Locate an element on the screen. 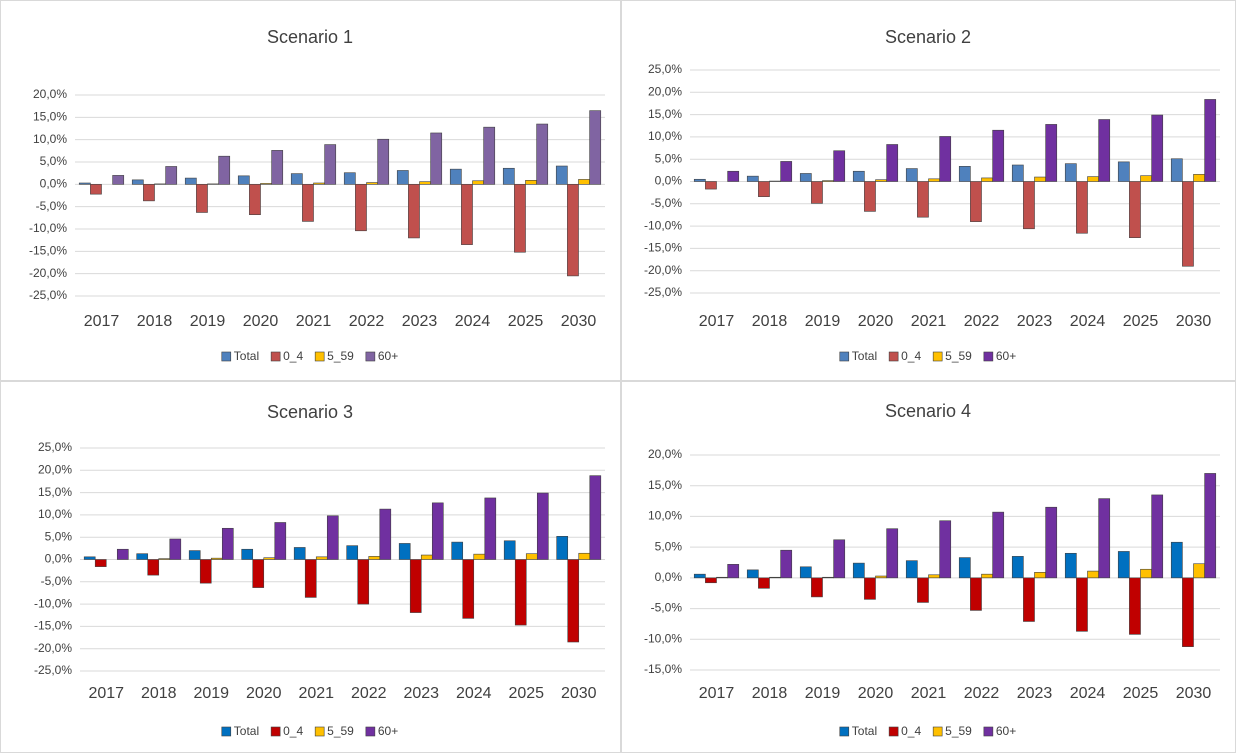 Image resolution: width=1236 pixels, height=753 pixels. x-tick-label: 2023 is located at coordinates (420, 321).